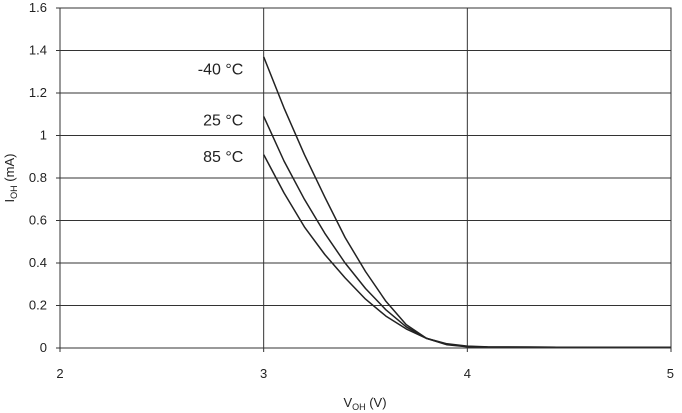 This screenshot has height=413, width=682. What do you see at coordinates (9, 201) in the screenshot?
I see `y-axis-label-main: I` at bounding box center [9, 201].